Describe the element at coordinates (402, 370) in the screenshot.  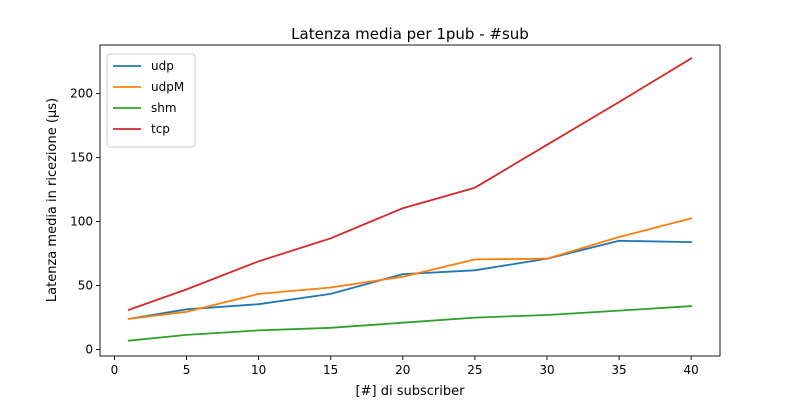
I see `x-tick-label: 20` at that location.